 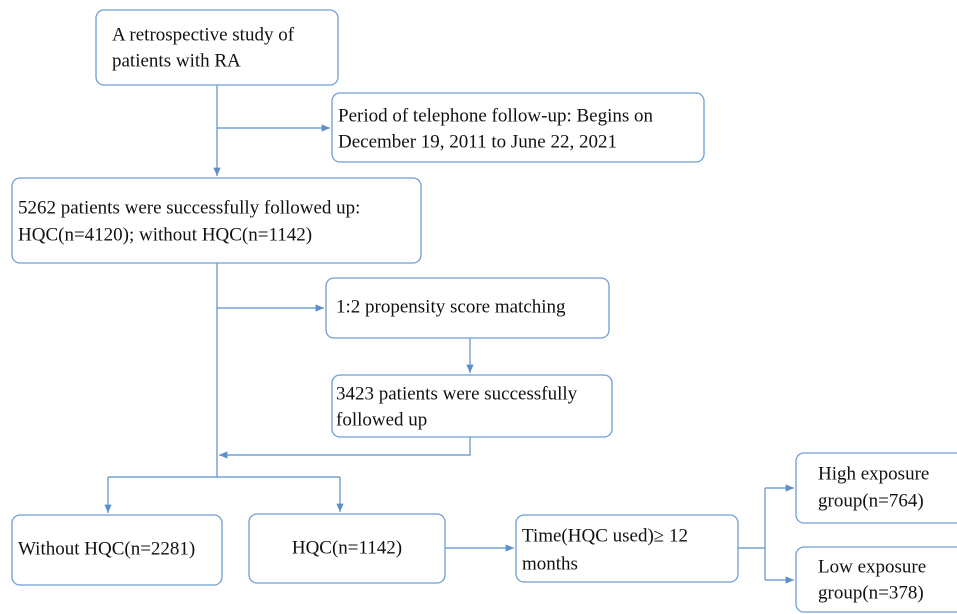 I want to click on node-text: Time(HQC used)≥ 12, so click(x=605, y=535).